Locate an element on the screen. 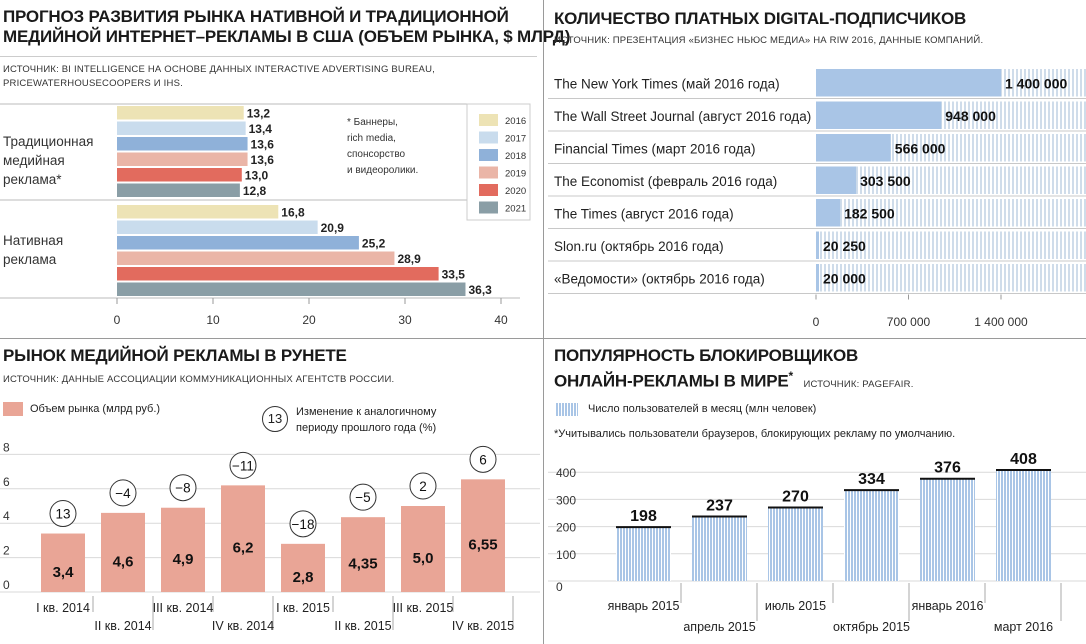  footnote-line: и видеоролики. is located at coordinates (382, 170).